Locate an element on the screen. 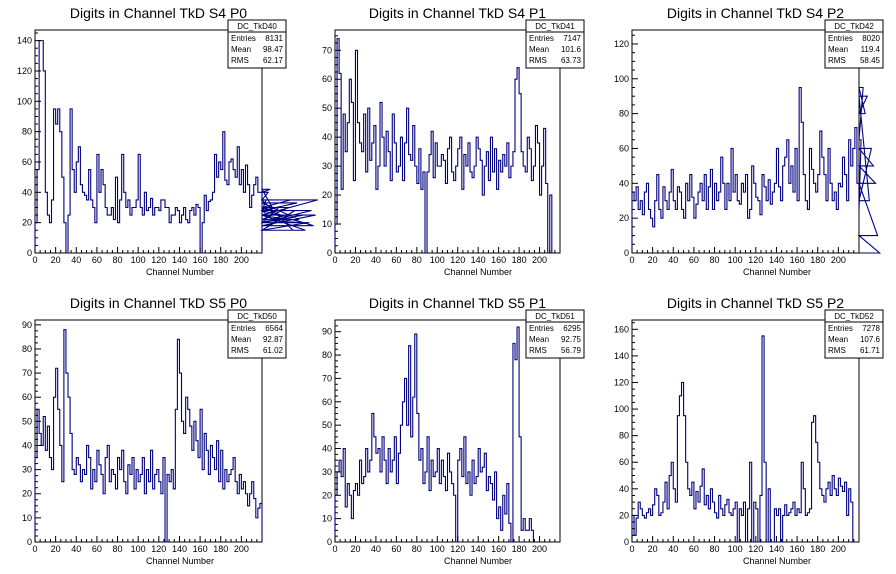  stats-row-value: 6295 is located at coordinates (572, 328).